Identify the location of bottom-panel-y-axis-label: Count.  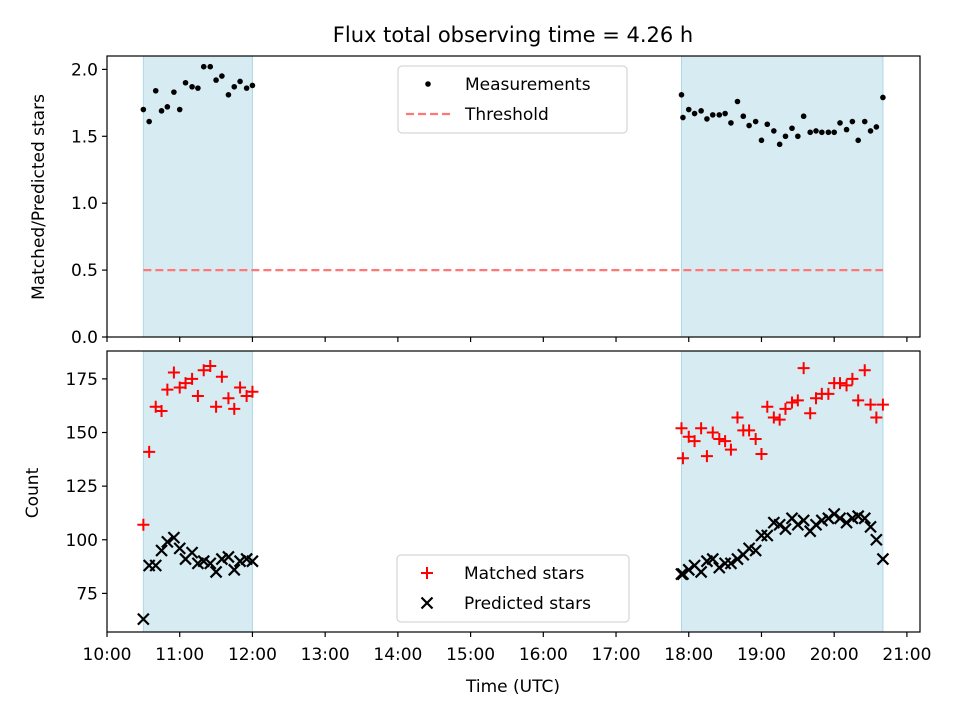
(33, 492).